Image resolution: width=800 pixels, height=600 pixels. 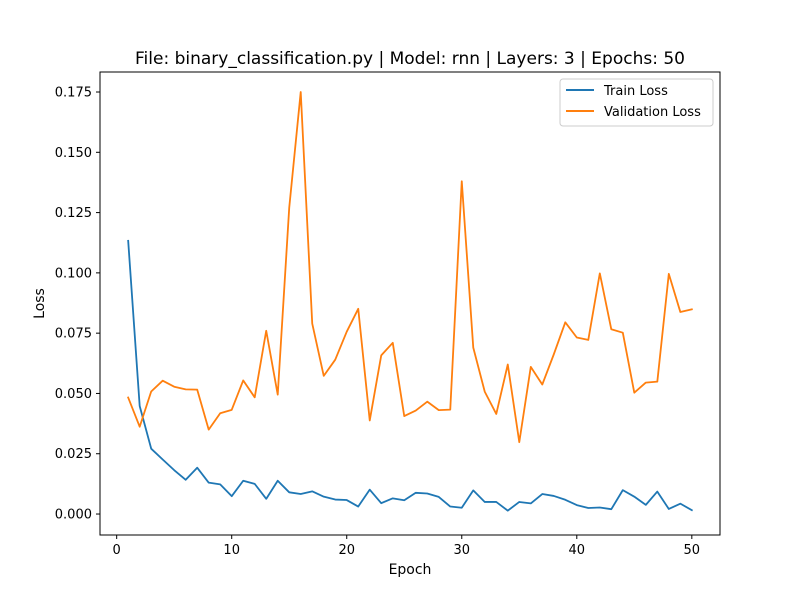 What do you see at coordinates (577, 550) in the screenshot?
I see `x-tick-label: 40` at bounding box center [577, 550].